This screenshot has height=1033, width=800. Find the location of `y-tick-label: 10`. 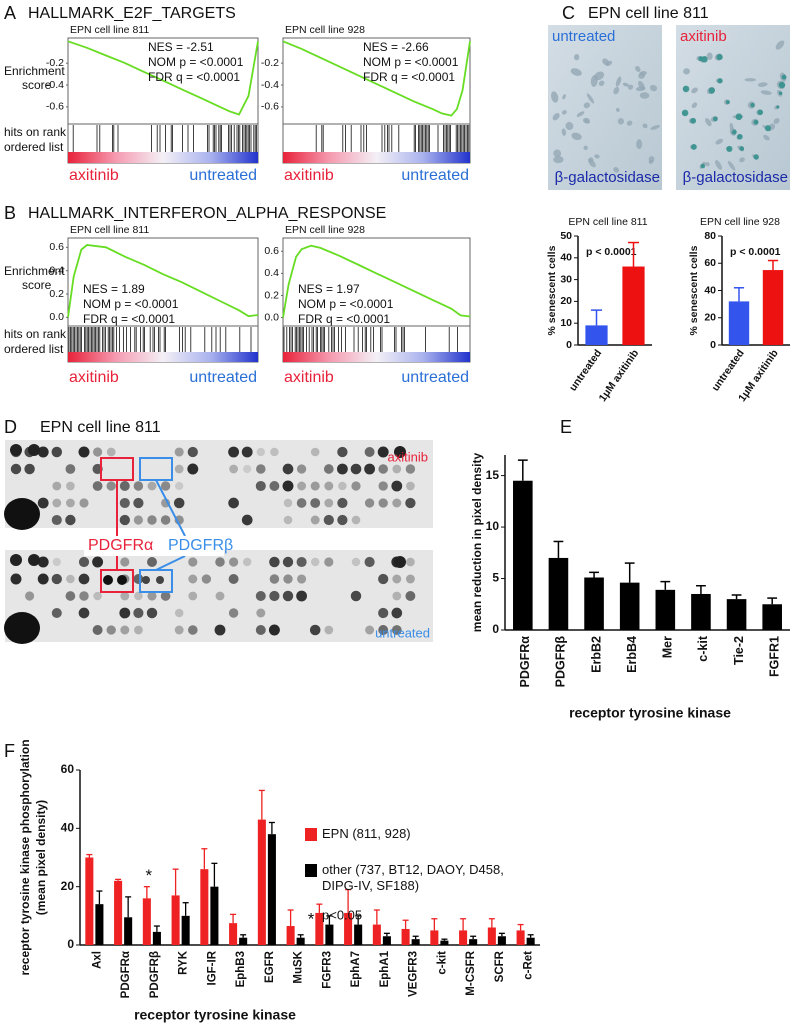

y-tick-label: 10 is located at coordinates (566, 323).